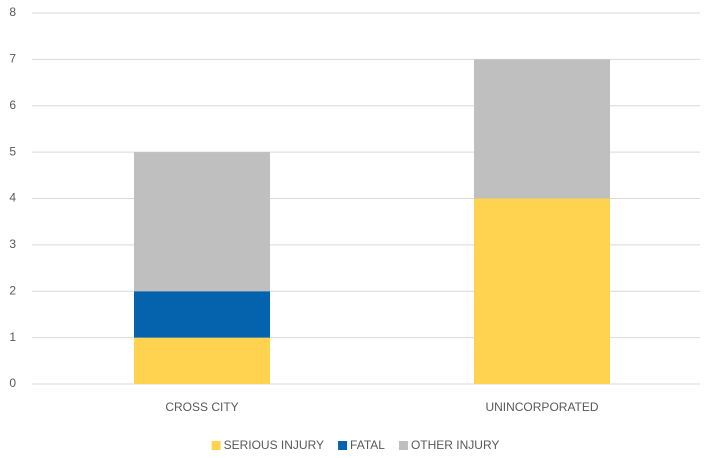 The width and height of the screenshot is (711, 458). What do you see at coordinates (12, 383) in the screenshot?
I see `y-tick-label: 0` at bounding box center [12, 383].